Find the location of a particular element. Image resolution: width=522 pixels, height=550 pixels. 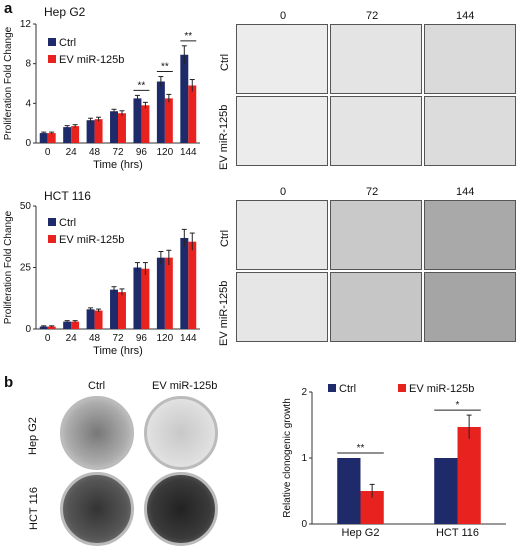

panel-b-label: b is located at coordinates (9, 382).